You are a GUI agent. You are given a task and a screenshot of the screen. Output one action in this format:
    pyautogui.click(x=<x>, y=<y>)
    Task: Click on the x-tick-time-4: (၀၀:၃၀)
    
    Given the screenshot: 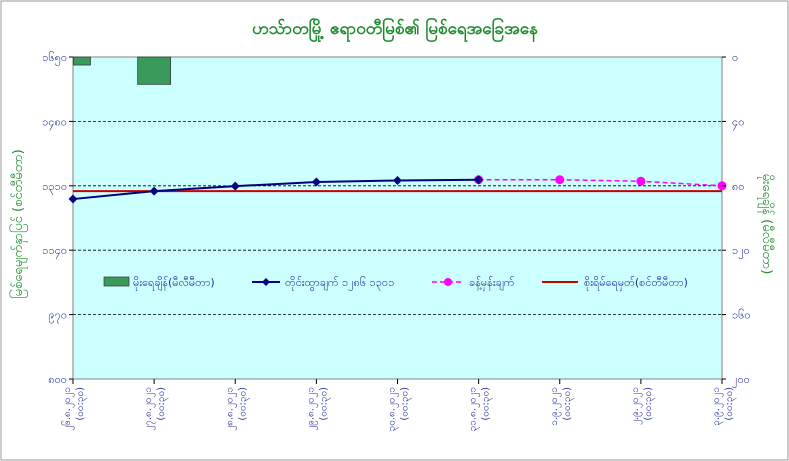 What is the action you would take?
    pyautogui.click(x=406, y=404)
    